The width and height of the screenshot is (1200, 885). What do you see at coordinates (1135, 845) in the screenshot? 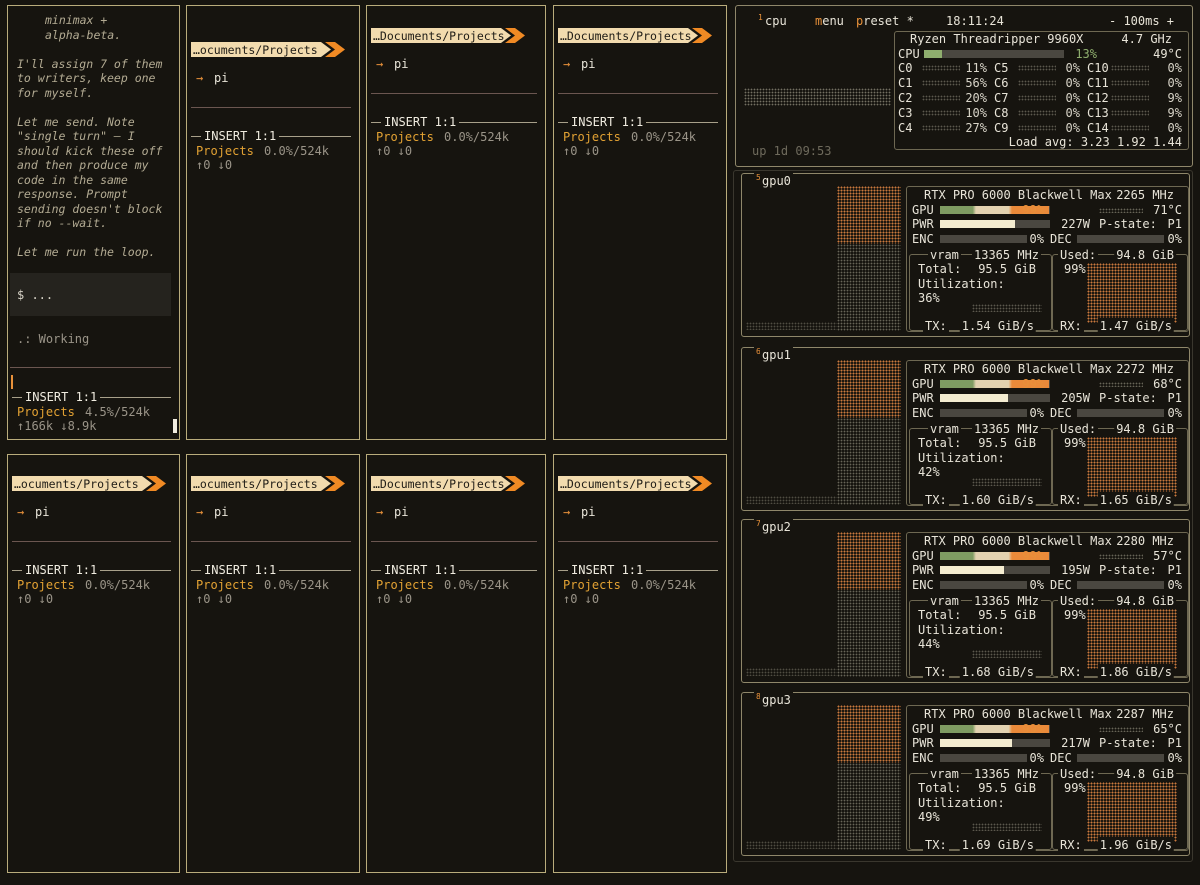
I see `rx-rate: 1.96 GiB/s` at bounding box center [1135, 845].